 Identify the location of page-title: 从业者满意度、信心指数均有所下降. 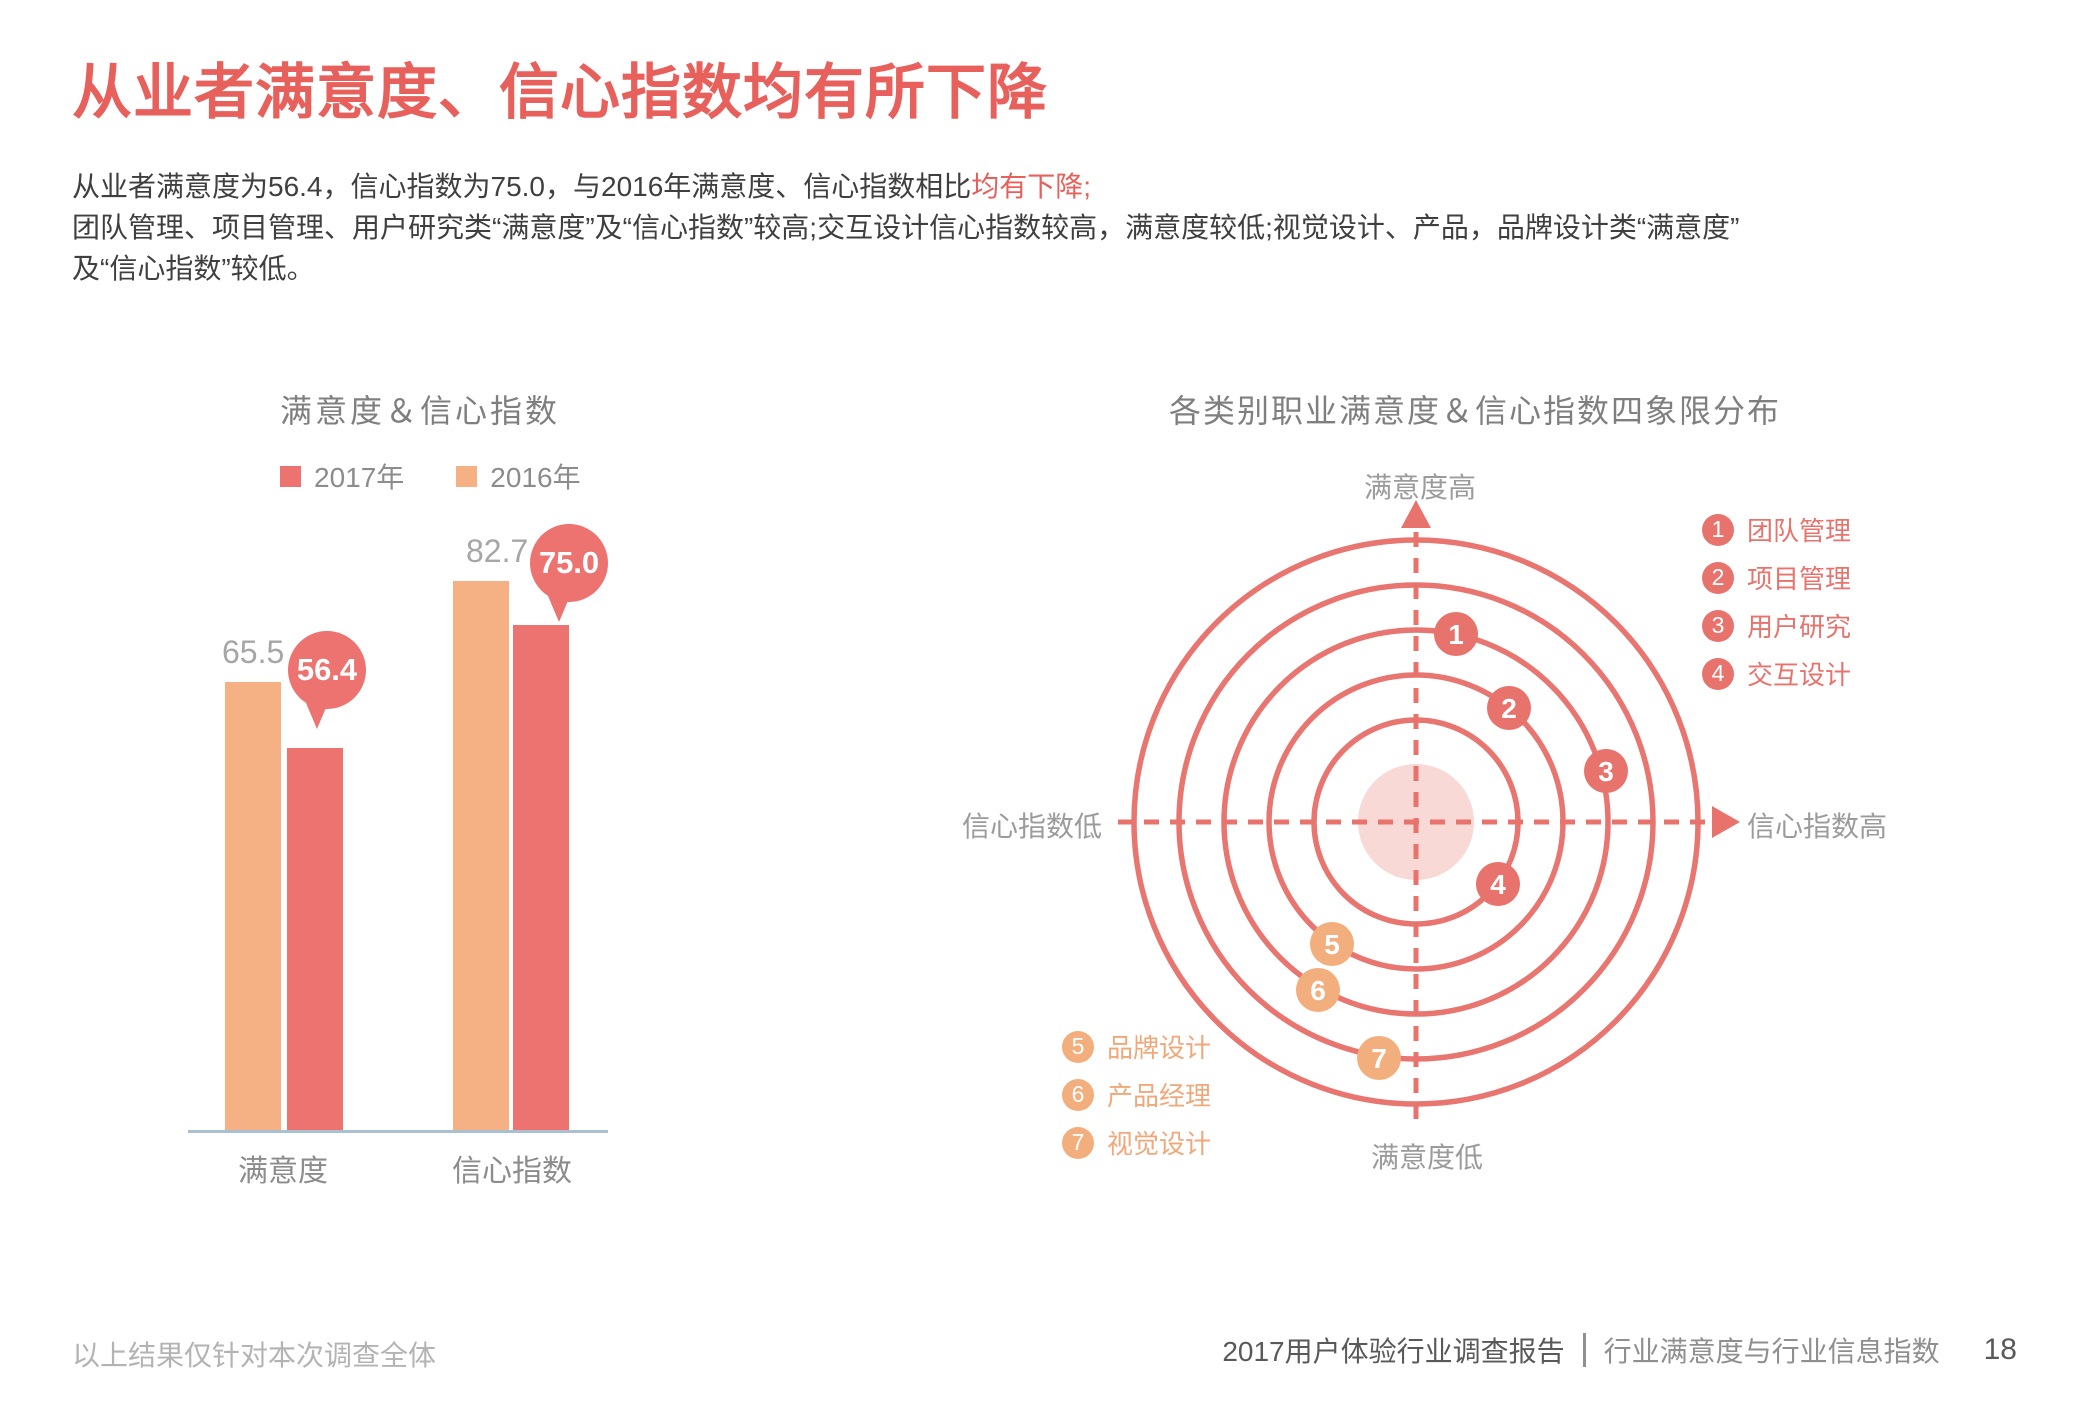
(560, 92).